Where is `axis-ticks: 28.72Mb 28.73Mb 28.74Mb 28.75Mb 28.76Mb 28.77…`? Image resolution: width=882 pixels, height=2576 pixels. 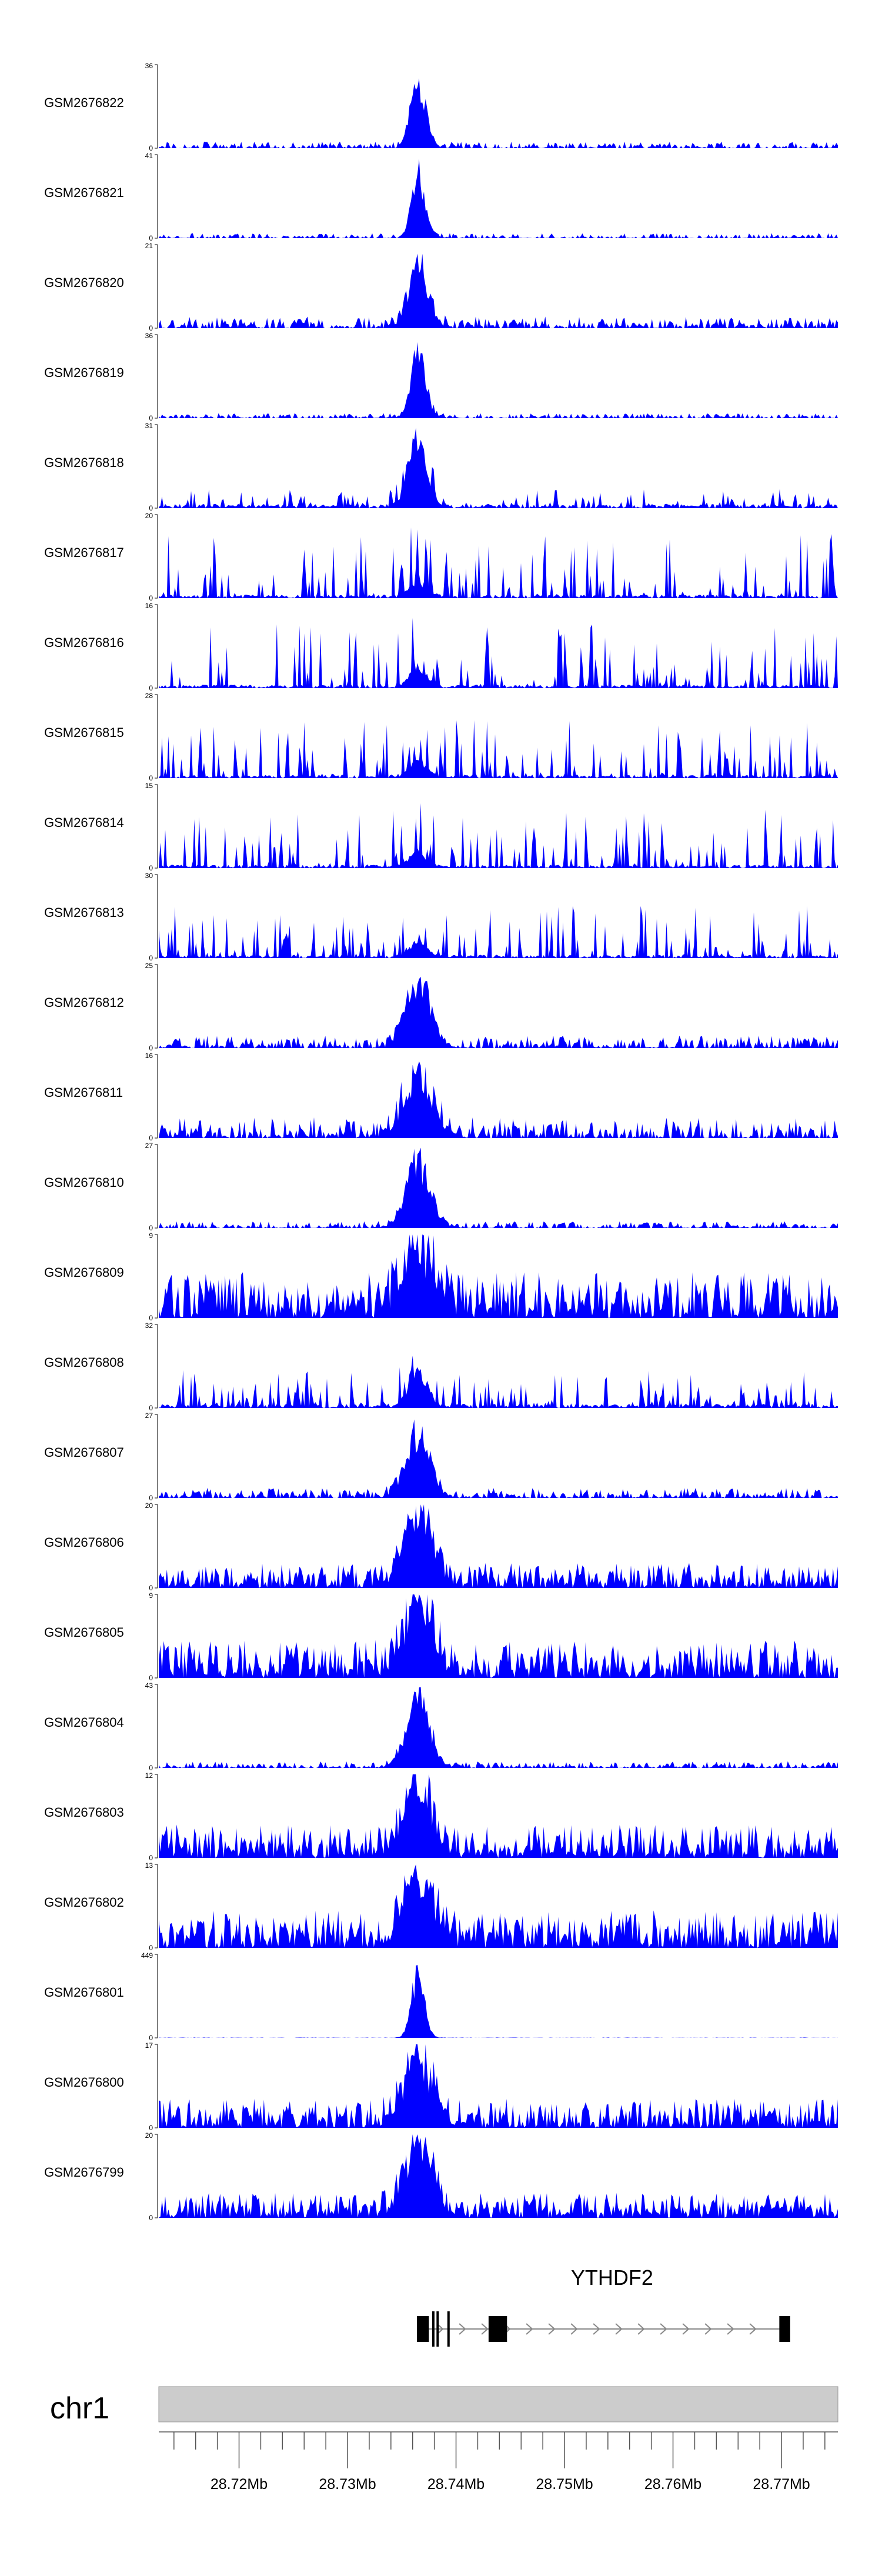 axis-ticks: 28.72Mb 28.73Mb 28.74Mb 28.75Mb 28.76Mb 28.77… is located at coordinates (498, 2461).